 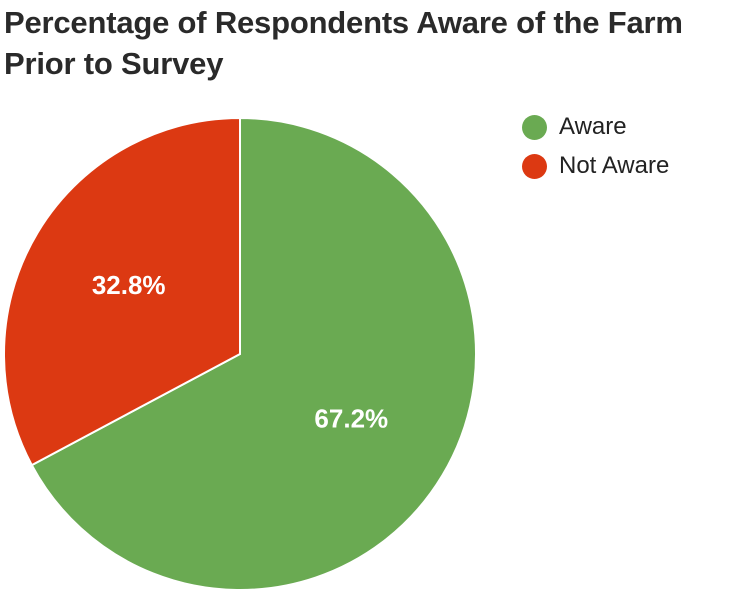 I want to click on pie-labels: 67.2% 32.8%, so click(x=240, y=352).